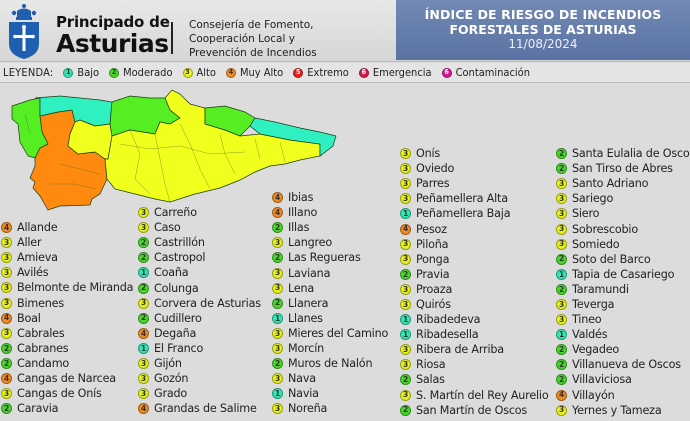 The image size is (690, 421). Describe the element at coordinates (199, 72) in the screenshot. I see `legend-item: 3 Alto` at that location.